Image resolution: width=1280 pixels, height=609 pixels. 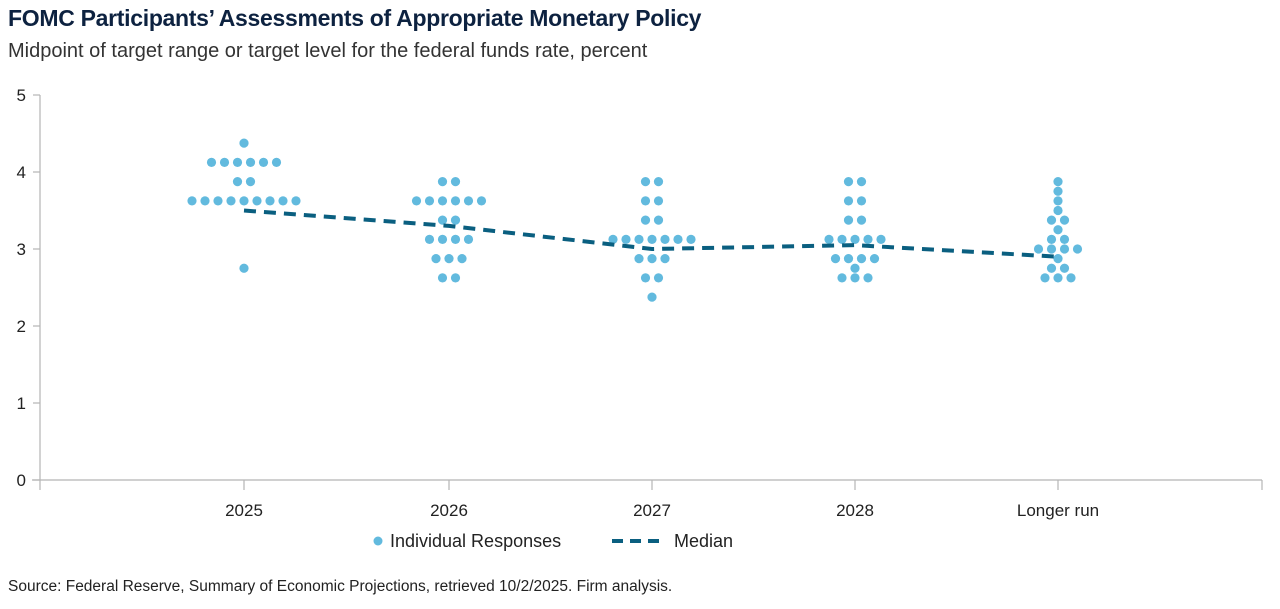 What do you see at coordinates (244, 510) in the screenshot?
I see `x-tick-label: 2025` at bounding box center [244, 510].